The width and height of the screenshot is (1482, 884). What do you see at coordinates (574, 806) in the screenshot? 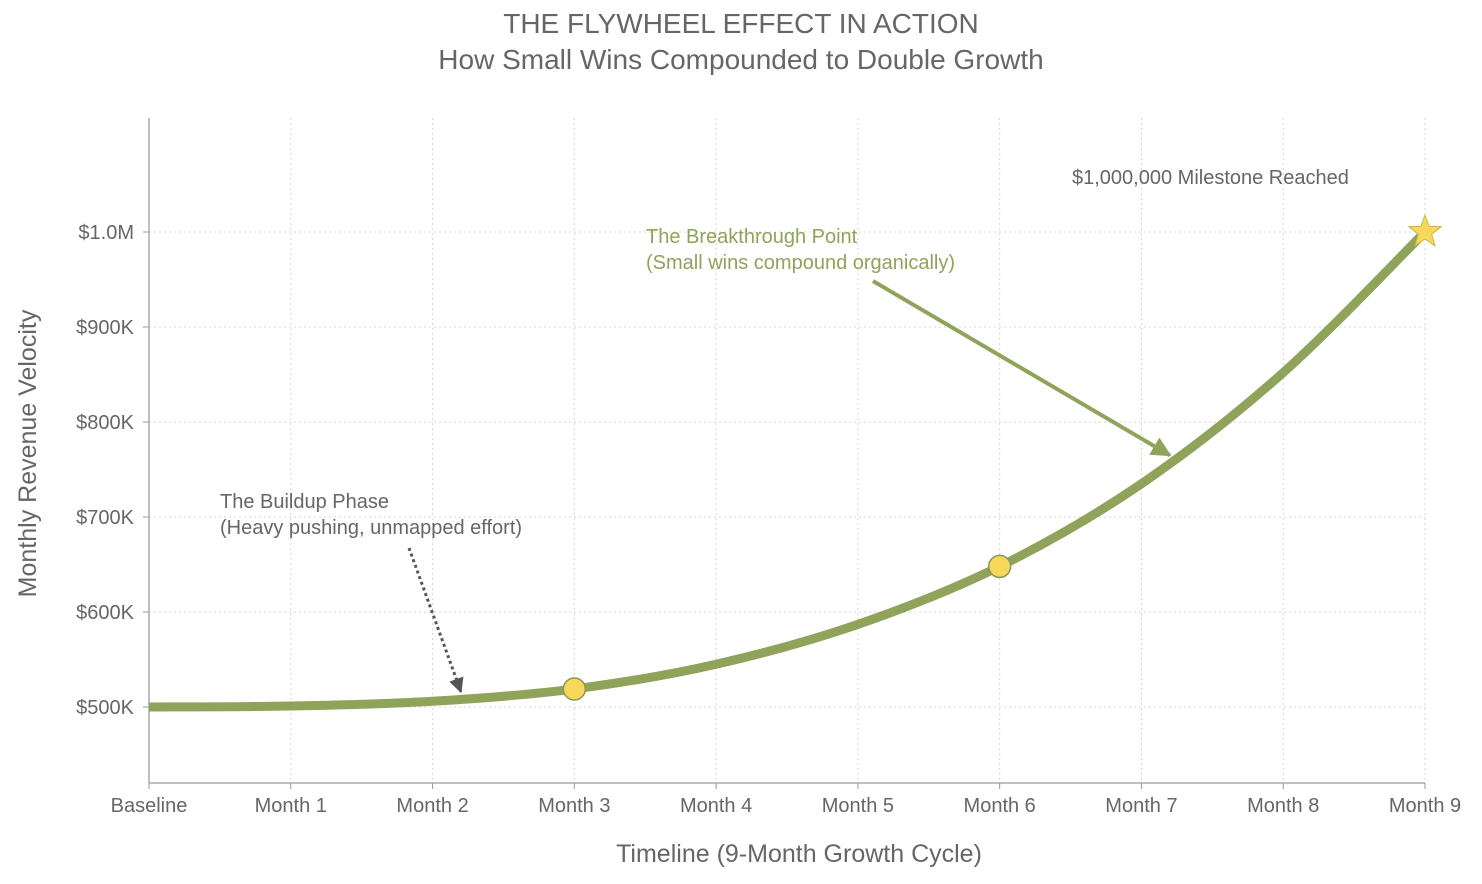
I see `x-tick-label: Month 3` at bounding box center [574, 806].